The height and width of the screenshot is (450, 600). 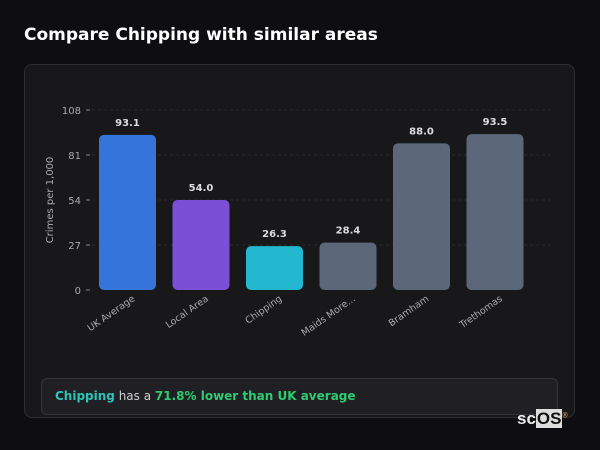 I want to click on y-tick-label: 81, so click(x=74, y=156).